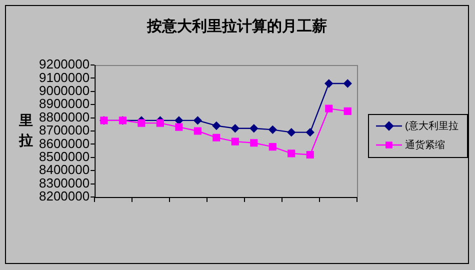 The width and height of the screenshot is (475, 270). What do you see at coordinates (64, 170) in the screenshot?
I see `y-tick-label: 8400000` at bounding box center [64, 170].